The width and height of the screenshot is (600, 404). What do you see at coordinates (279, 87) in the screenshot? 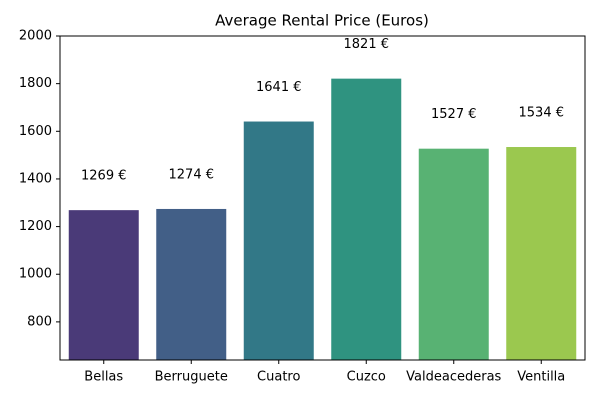
I see `value-label: 1641 €` at bounding box center [279, 87].